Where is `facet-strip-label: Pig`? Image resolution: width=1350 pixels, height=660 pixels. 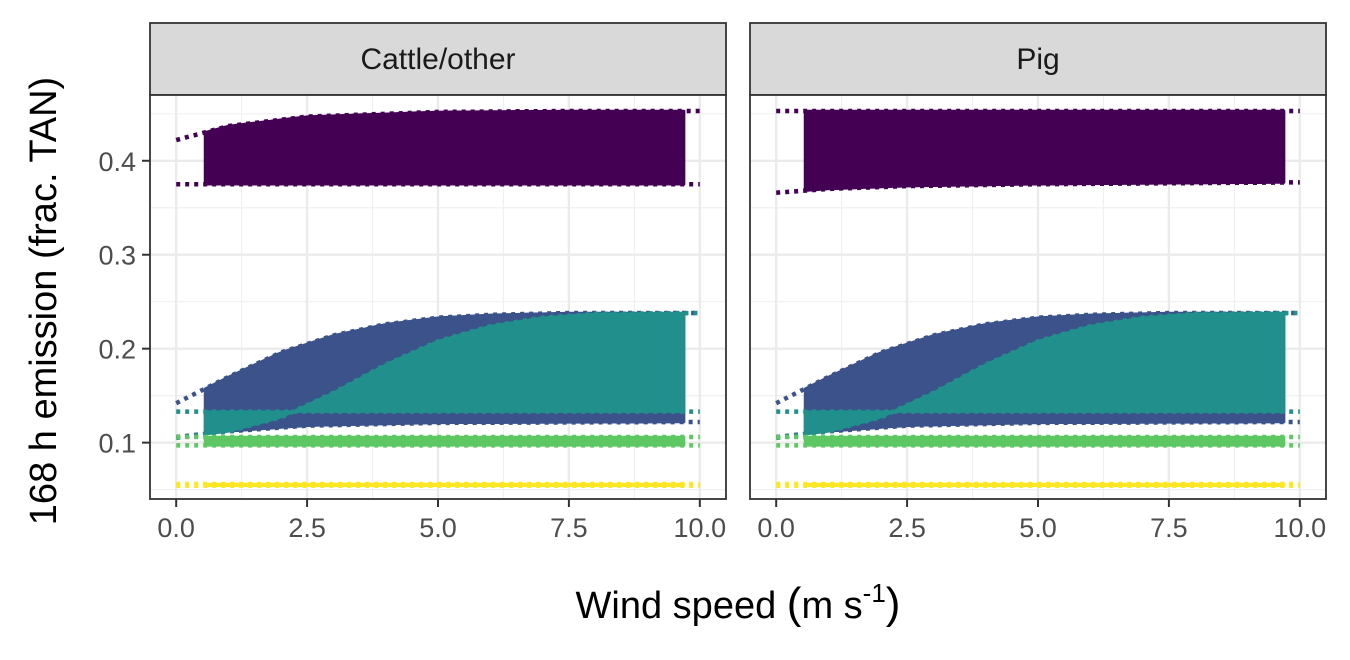 facet-strip-label: Pig is located at coordinates (1037, 59).